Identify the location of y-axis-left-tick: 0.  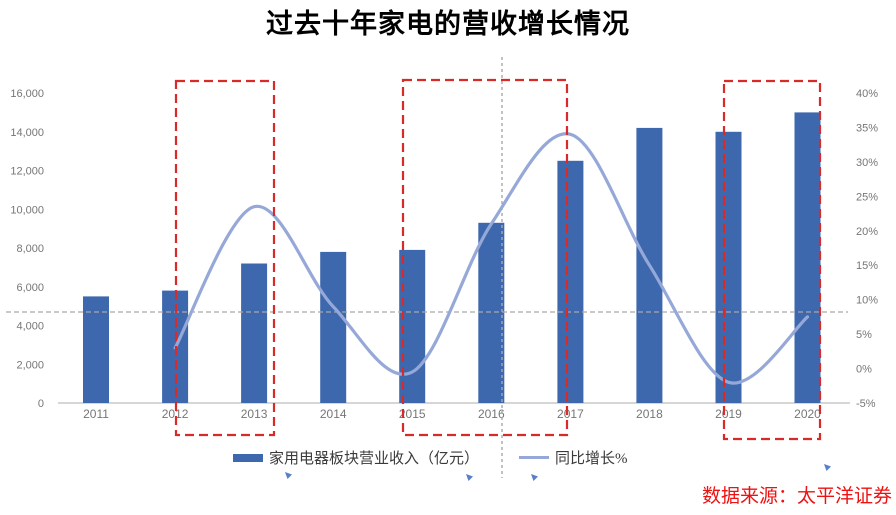
(41, 404).